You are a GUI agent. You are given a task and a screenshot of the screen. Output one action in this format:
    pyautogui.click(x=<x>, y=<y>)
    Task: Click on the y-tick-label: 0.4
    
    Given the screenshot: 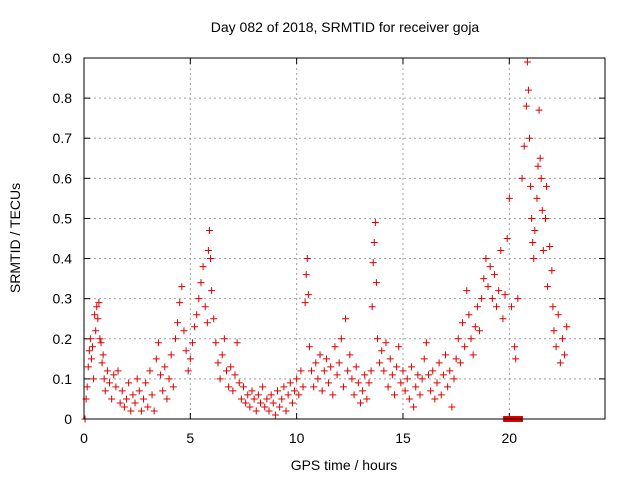 What is the action you would take?
    pyautogui.click(x=63, y=259)
    